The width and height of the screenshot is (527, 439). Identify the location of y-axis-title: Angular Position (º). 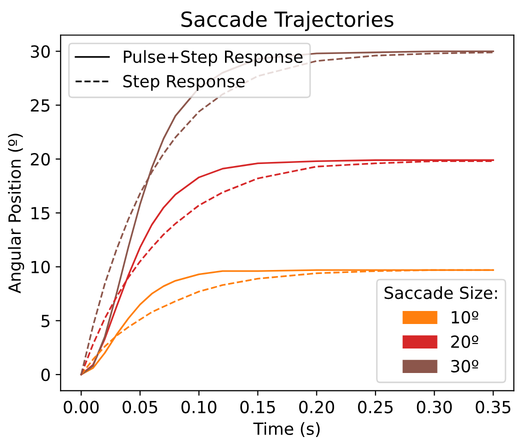
(16, 214).